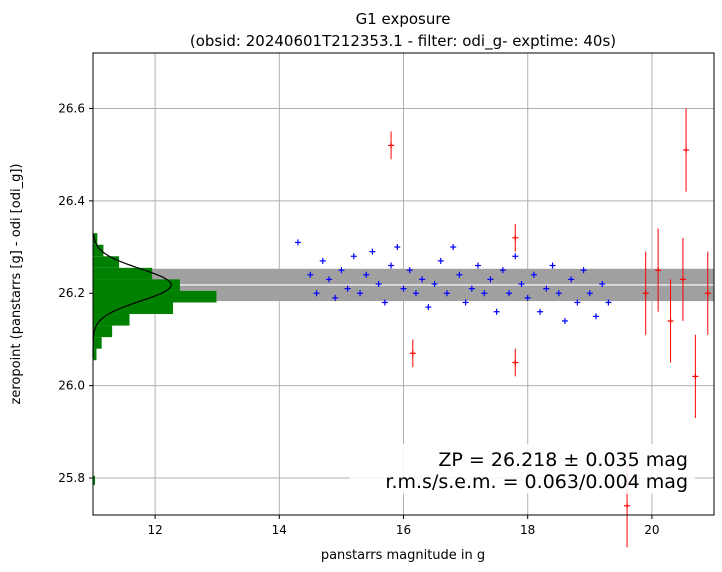 Image resolution: width=722 pixels, height=572 pixels. Describe the element at coordinates (403, 555) in the screenshot. I see `x-axis-label: panstarrs magnitude in g` at that location.